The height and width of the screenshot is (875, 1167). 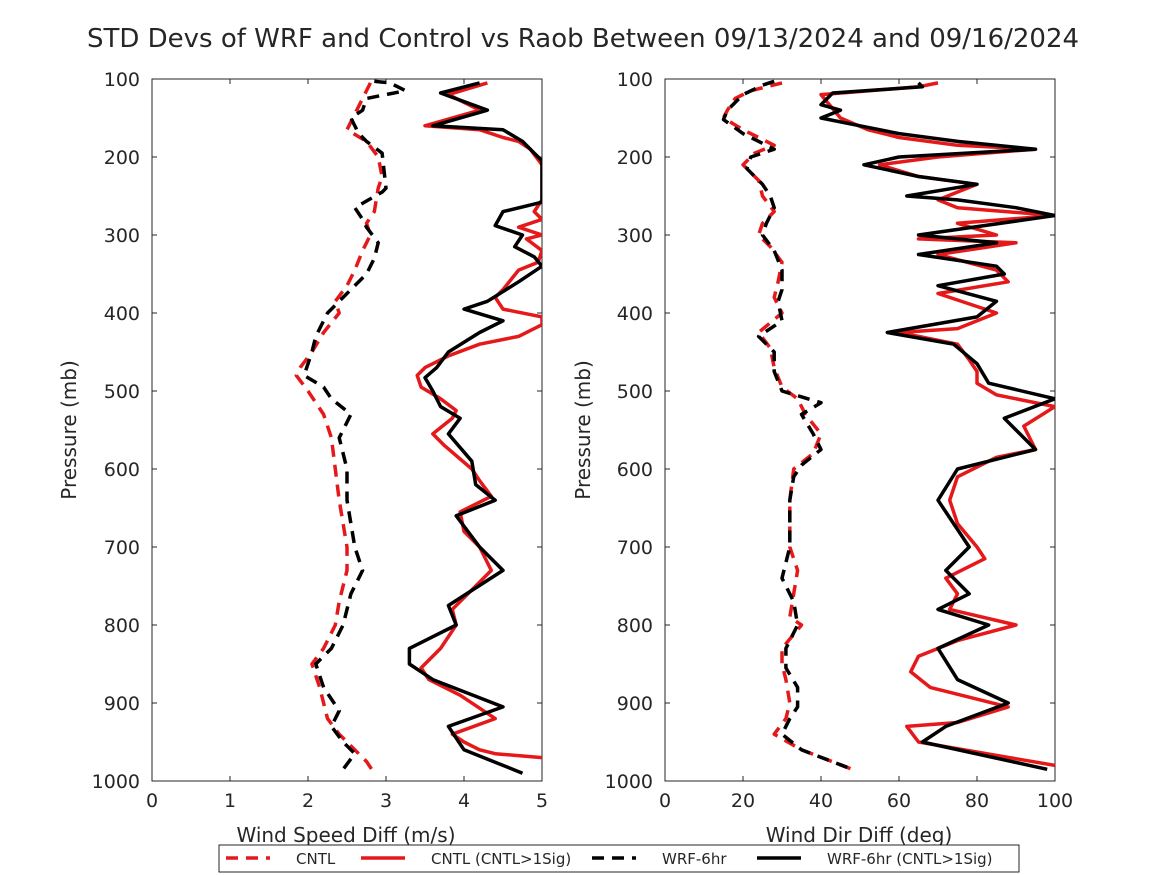 What do you see at coordinates (821, 801) in the screenshot?
I see `x-tick-label: 40` at bounding box center [821, 801].